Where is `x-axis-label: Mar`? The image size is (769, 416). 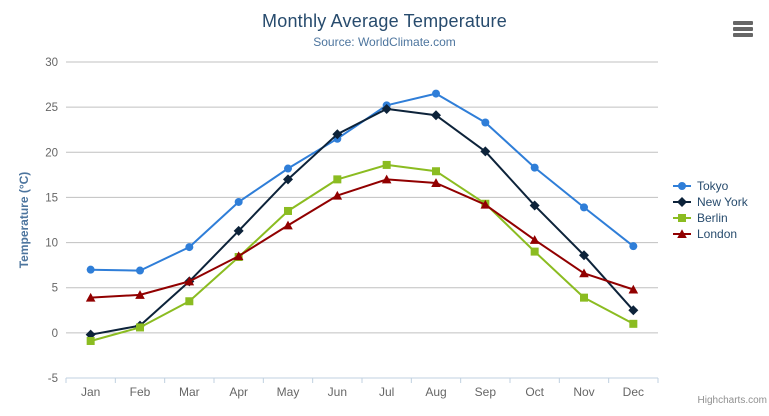
x-axis-label: Mar is located at coordinates (189, 392).